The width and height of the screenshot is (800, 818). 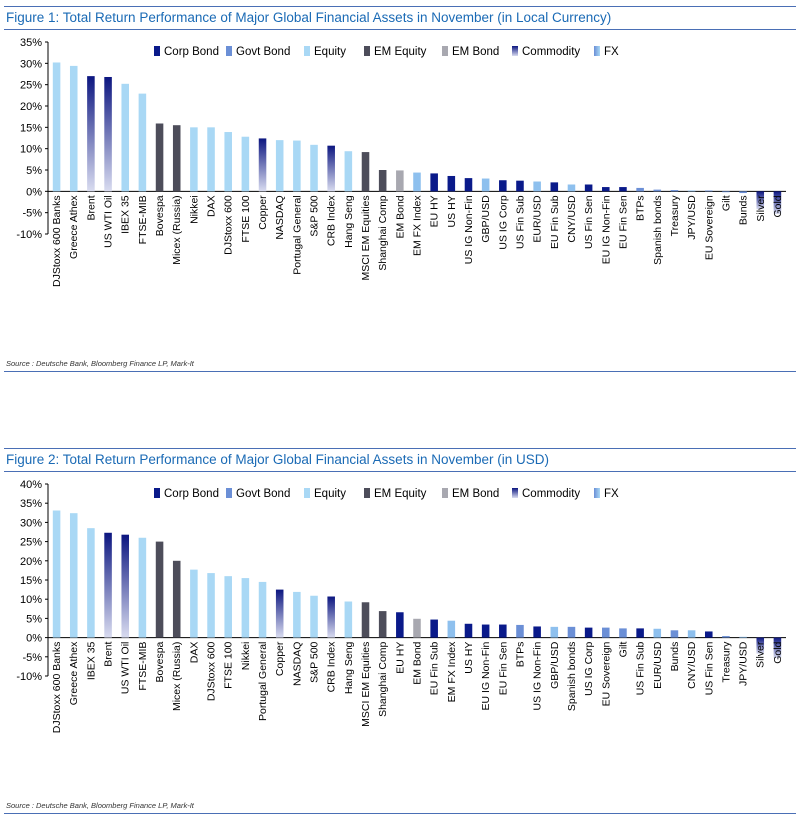 What do you see at coordinates (435, 668) in the screenshot?
I see `x-tick-label: EU Fin Sub` at bounding box center [435, 668].